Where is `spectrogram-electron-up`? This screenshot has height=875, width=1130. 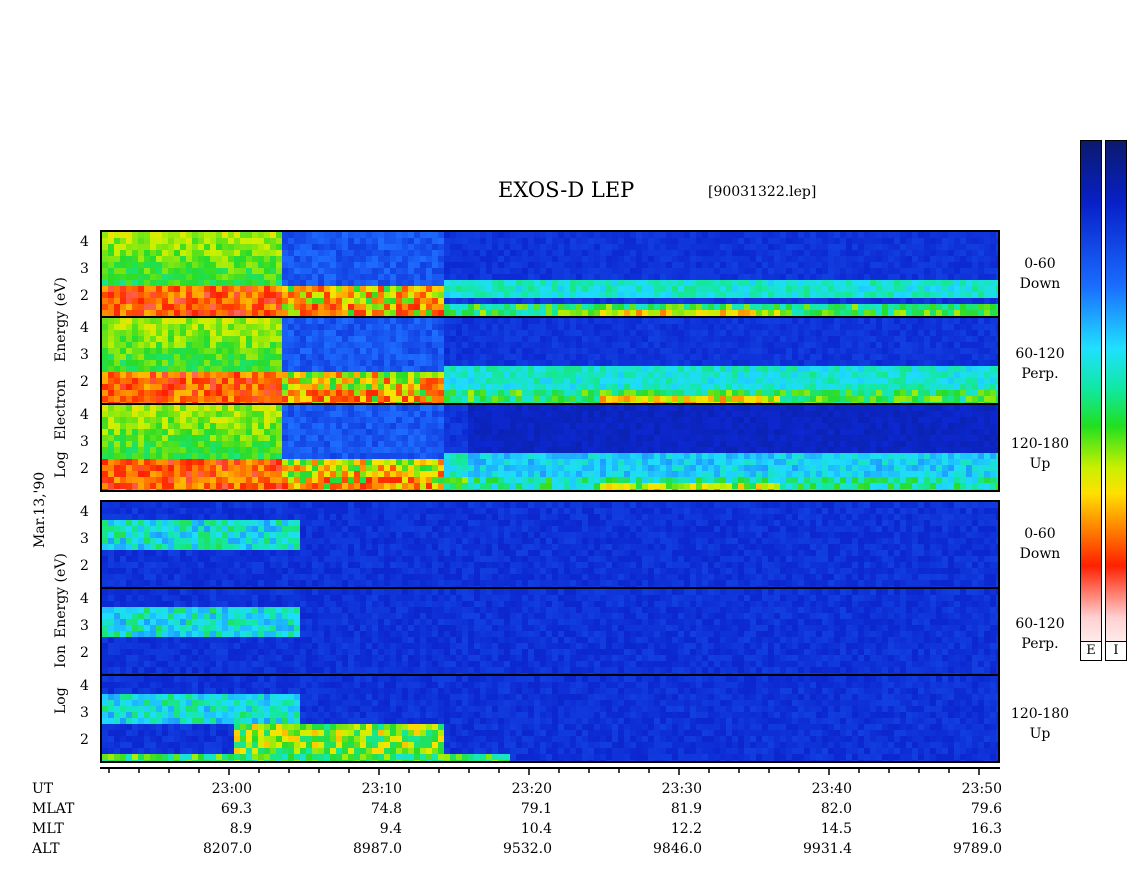
spectrogram-electron-up is located at coordinates (550, 447).